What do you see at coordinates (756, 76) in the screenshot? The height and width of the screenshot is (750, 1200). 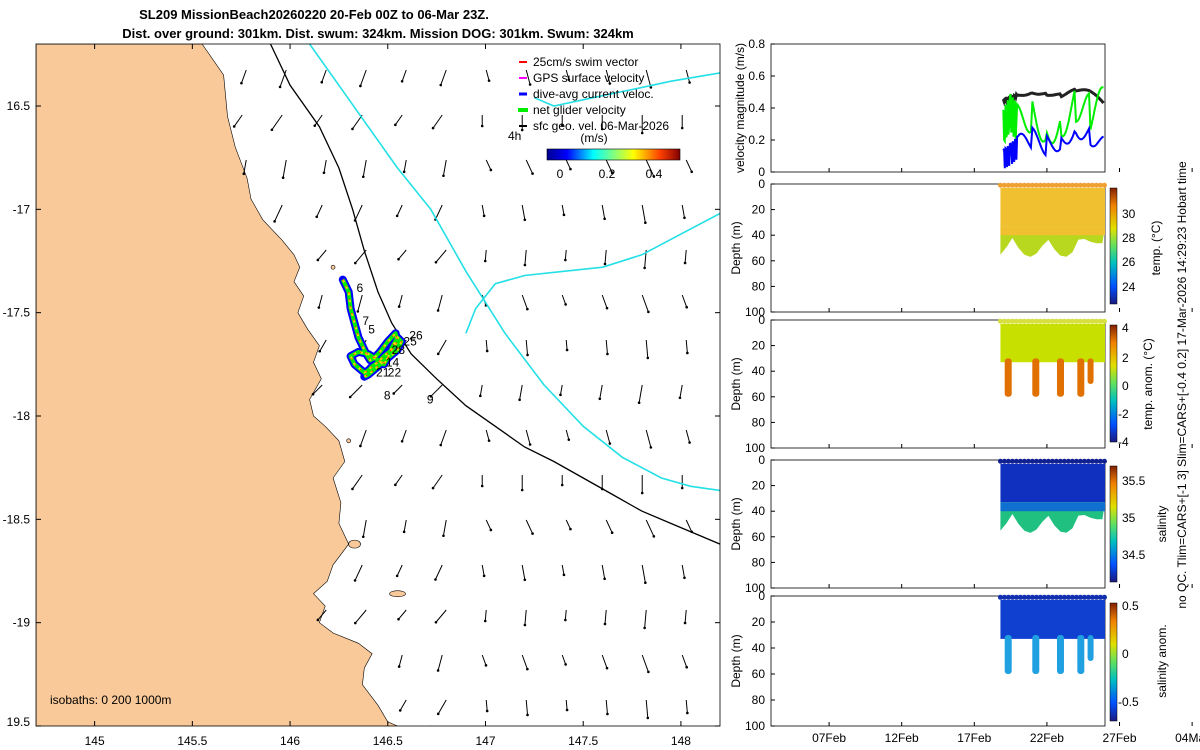 I see `velocity-ytick-label: 0.6` at bounding box center [756, 76].